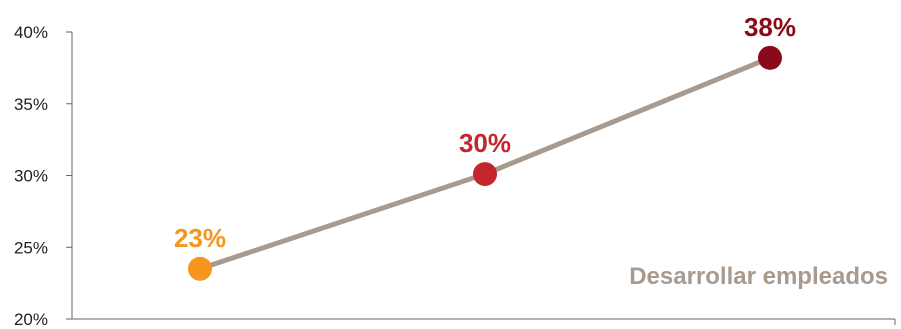  Describe the element at coordinates (770, 27) in the screenshot. I see `data-label: 38%` at that location.